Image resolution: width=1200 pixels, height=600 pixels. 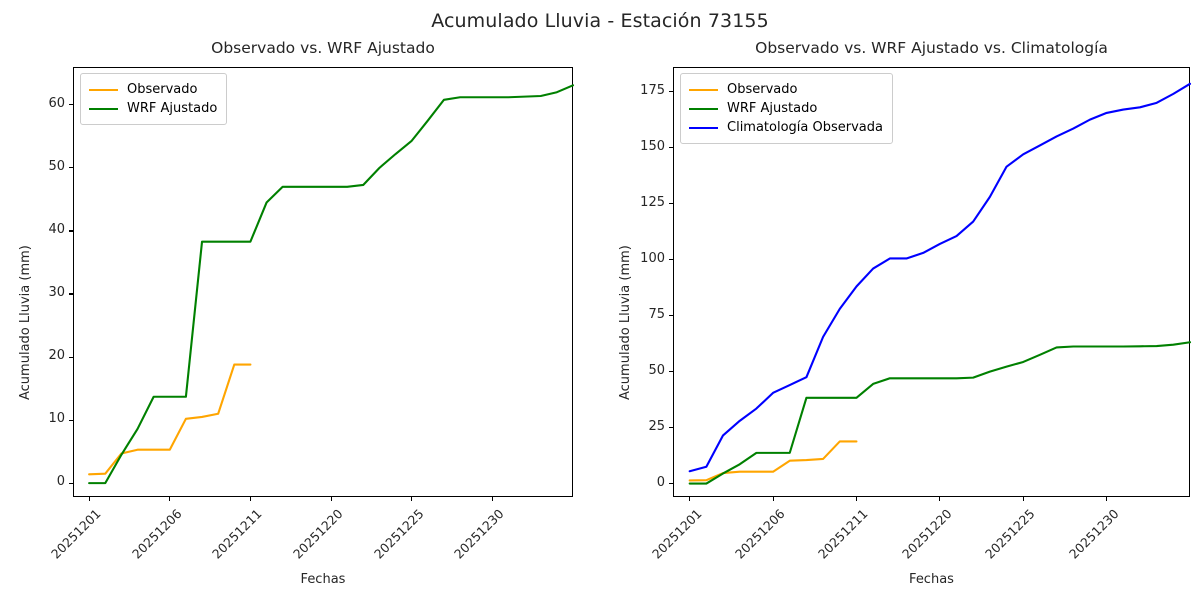 I want to click on ytick-label: 175, so click(x=652, y=90).